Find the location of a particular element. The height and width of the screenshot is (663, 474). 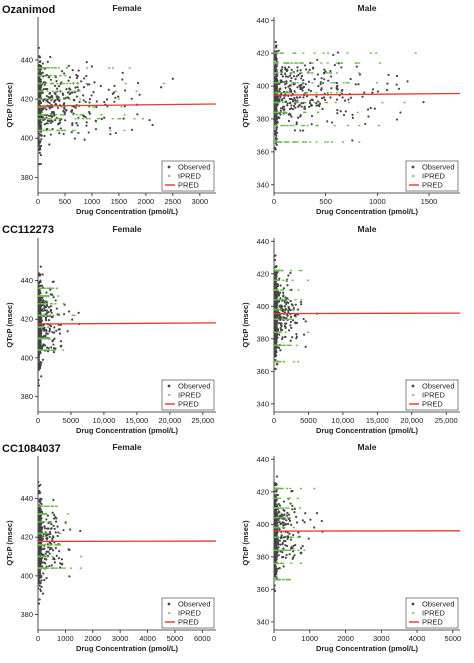

y-tick-label: 420 is located at coordinates (26, 99).